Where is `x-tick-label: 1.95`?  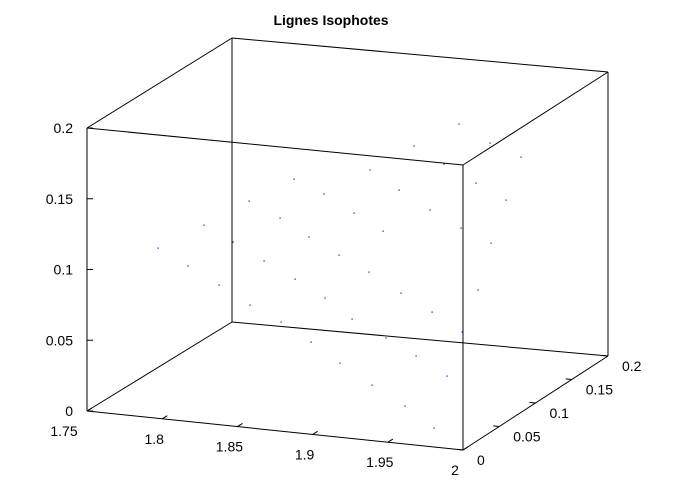 x-tick-label: 1.95 is located at coordinates (379, 462).